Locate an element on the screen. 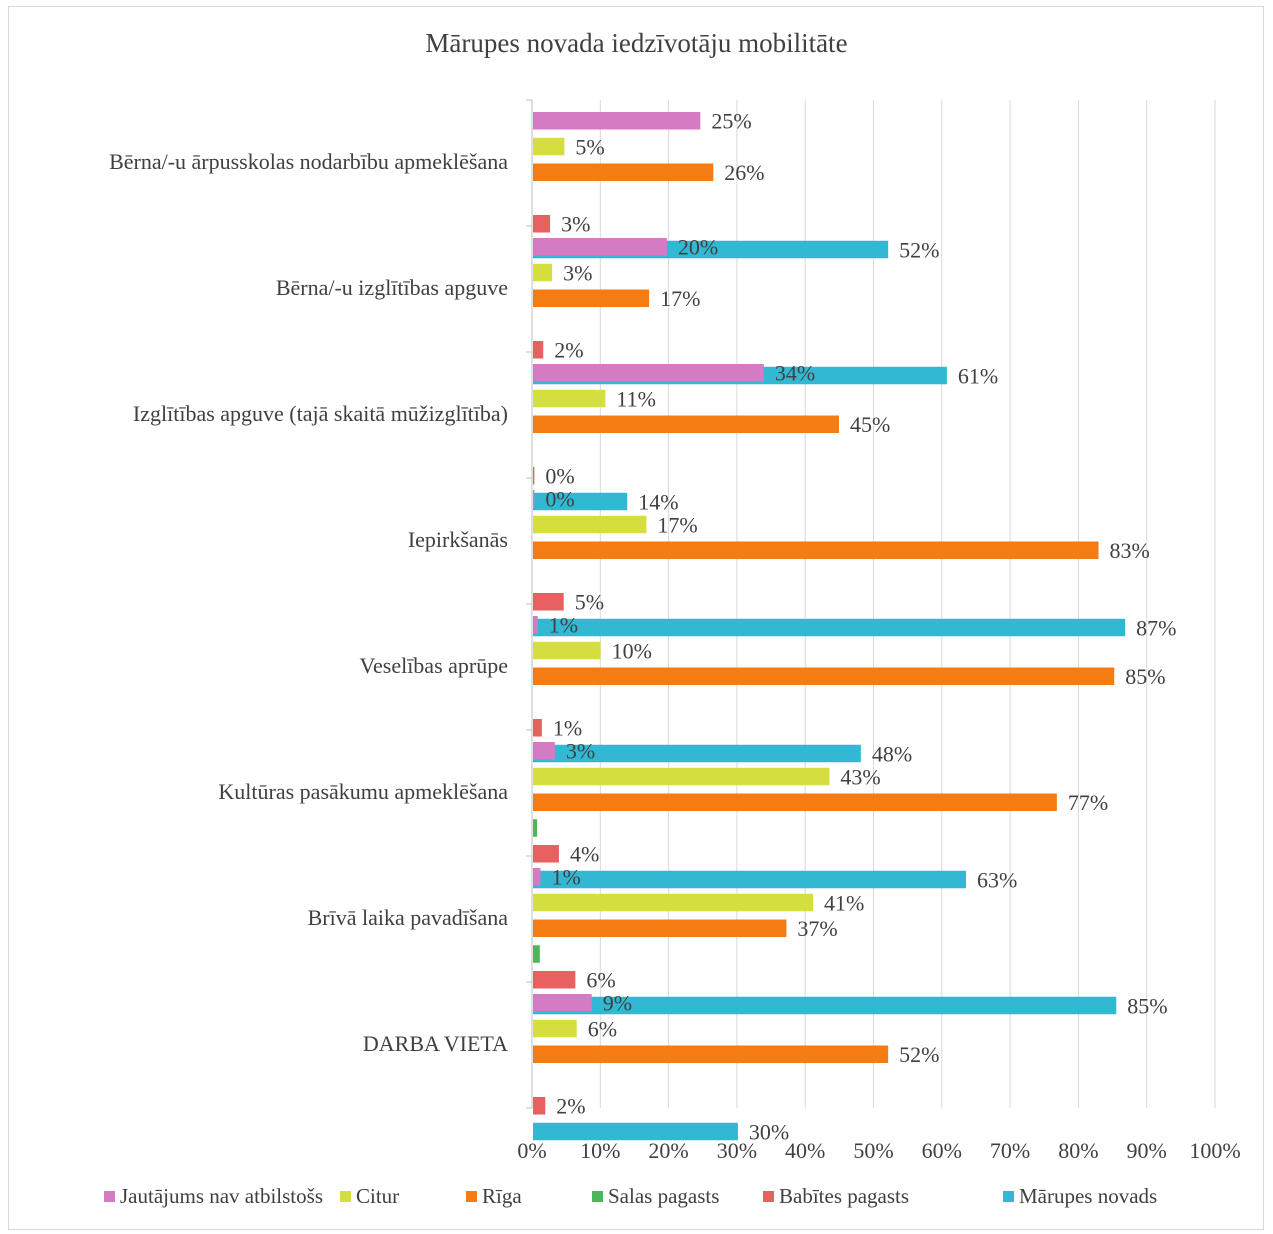 This screenshot has width=1273, height=1234. x-tick-label: 100% is located at coordinates (1214, 1150).